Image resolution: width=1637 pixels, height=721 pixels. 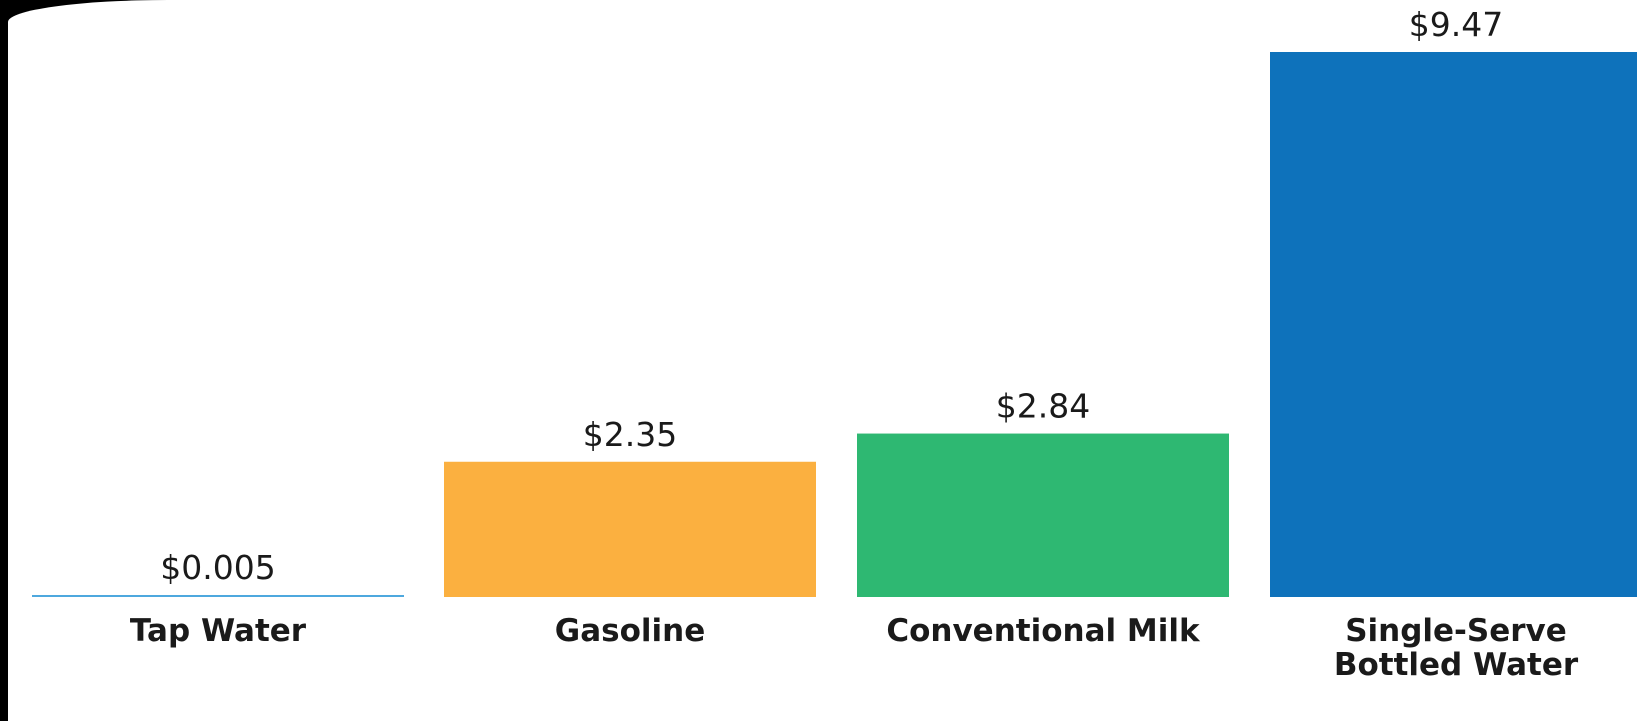 I want to click on category-label-2: Conventional Milk, so click(x=1043, y=631).